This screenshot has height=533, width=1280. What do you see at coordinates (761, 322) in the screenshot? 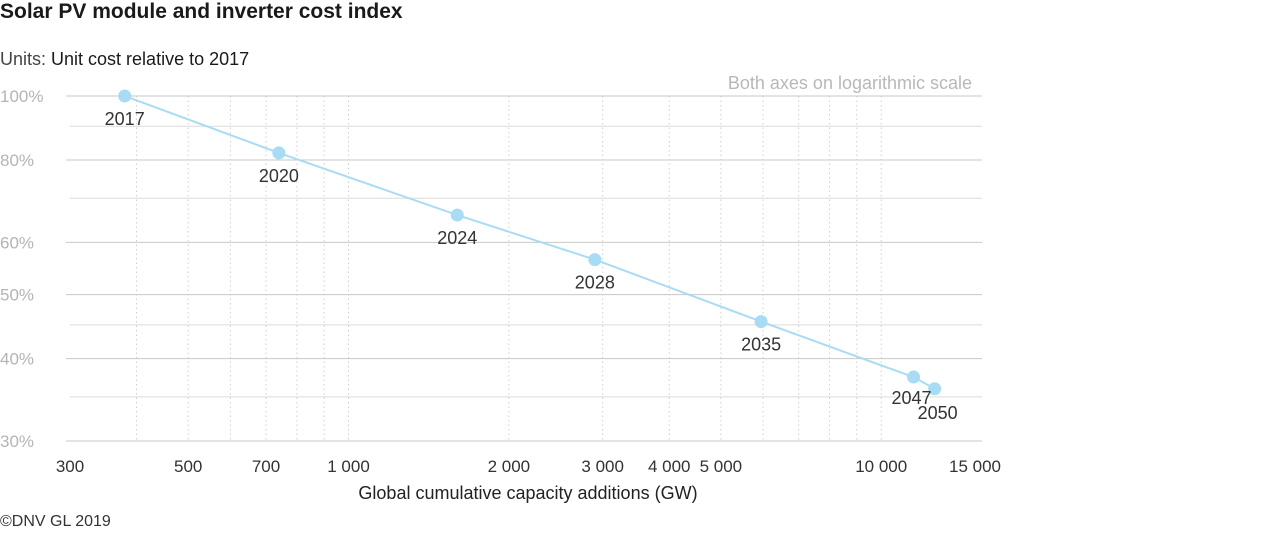
I see `data-point-2035` at bounding box center [761, 322].